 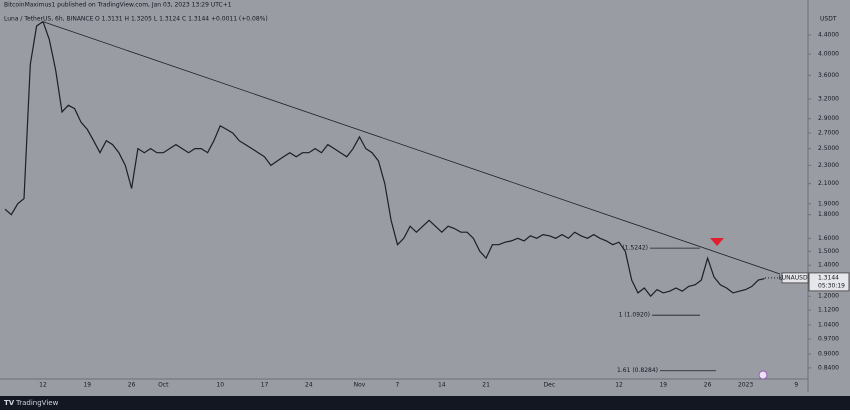 What do you see at coordinates (828, 34) in the screenshot?
I see `y-tick-label: 4.4000` at bounding box center [828, 34].